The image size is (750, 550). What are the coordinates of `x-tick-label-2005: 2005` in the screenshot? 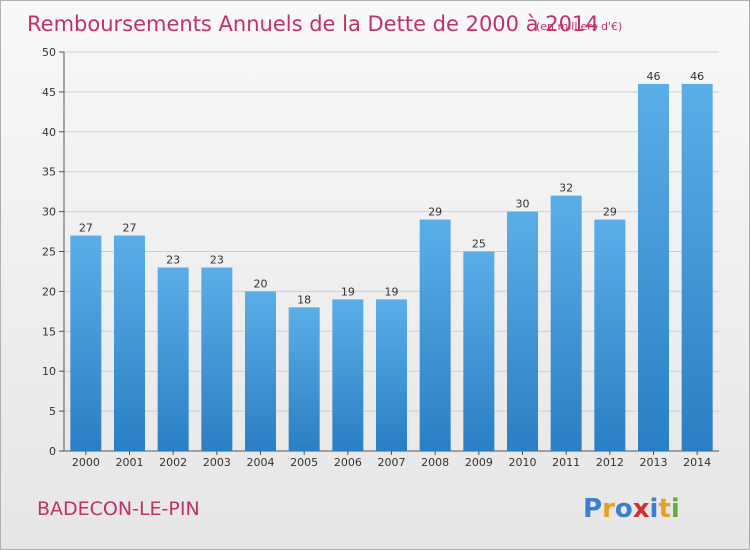 It's located at (304, 462).